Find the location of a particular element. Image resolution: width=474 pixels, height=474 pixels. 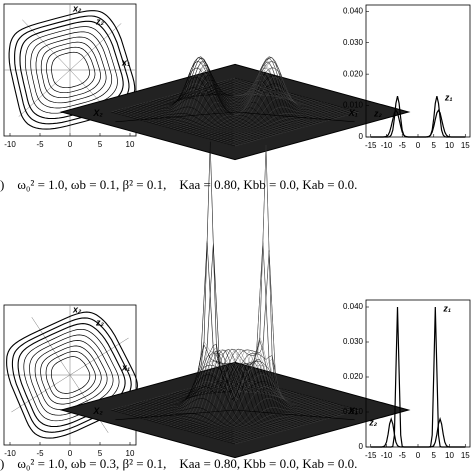

y-tick-label: 0.010 is located at coordinates (353, 105).